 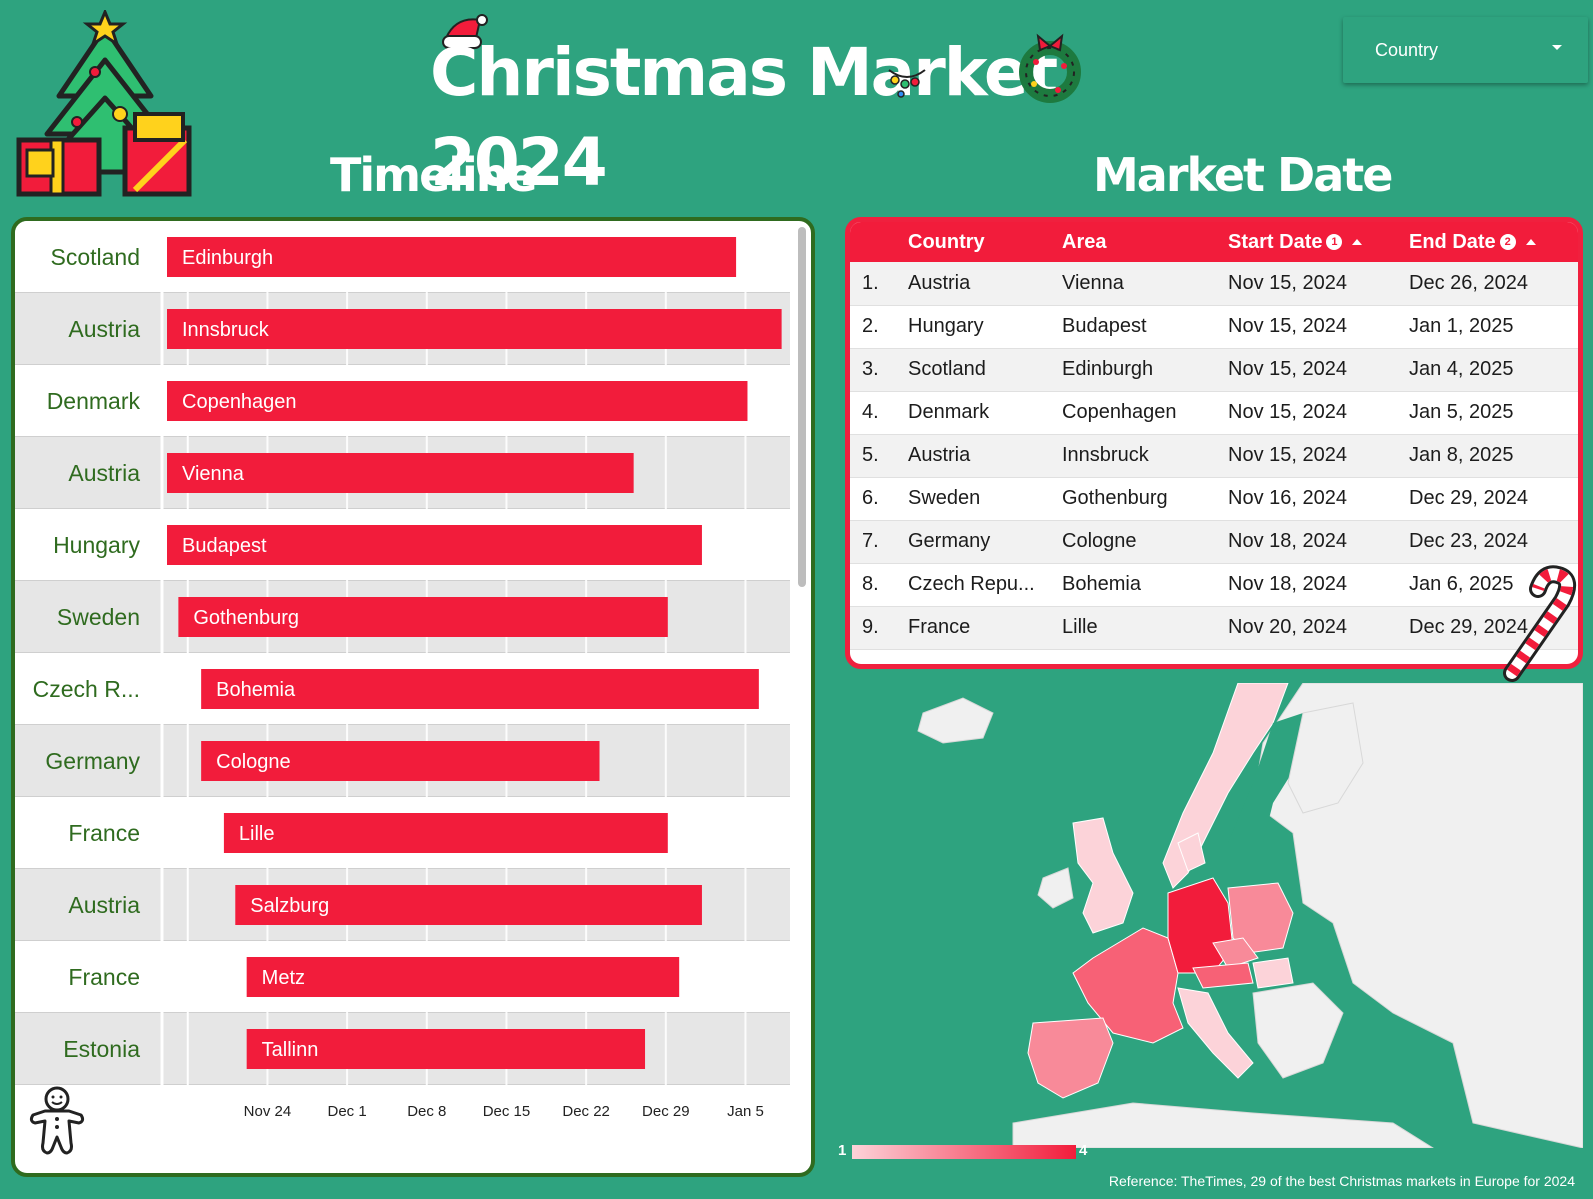 What do you see at coordinates (1055, 888) in the screenshot?
I see `map-region-ireland` at bounding box center [1055, 888].